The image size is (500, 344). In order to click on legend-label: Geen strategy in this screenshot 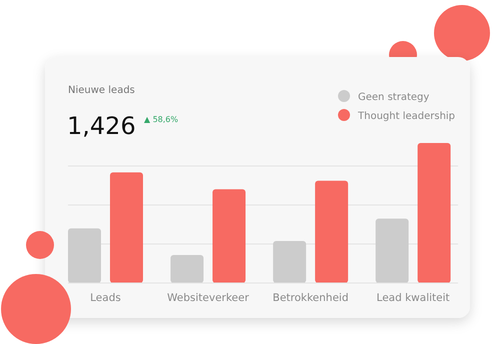, I will do `click(394, 97)`.